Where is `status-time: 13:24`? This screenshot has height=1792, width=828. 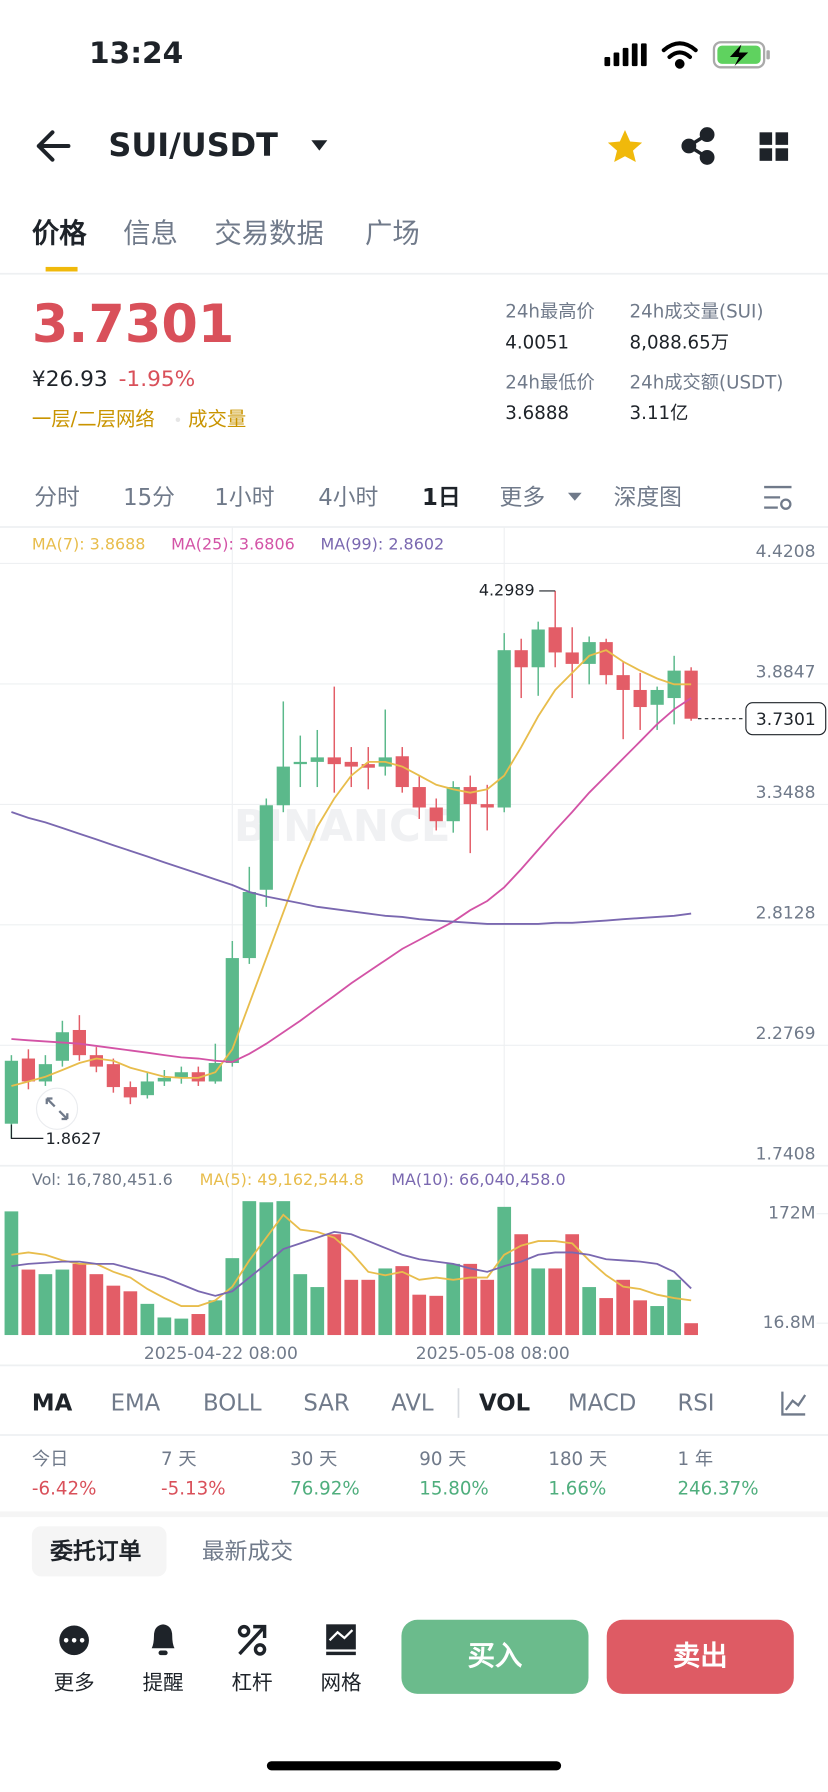
status-time: 13:24 is located at coordinates (136, 52).